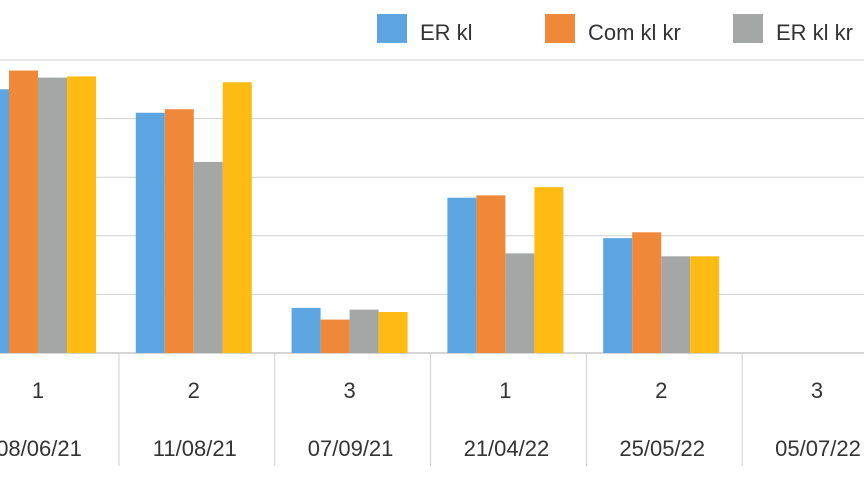  Describe the element at coordinates (818, 448) in the screenshot. I see `date-label: 05/07/22` at that location.